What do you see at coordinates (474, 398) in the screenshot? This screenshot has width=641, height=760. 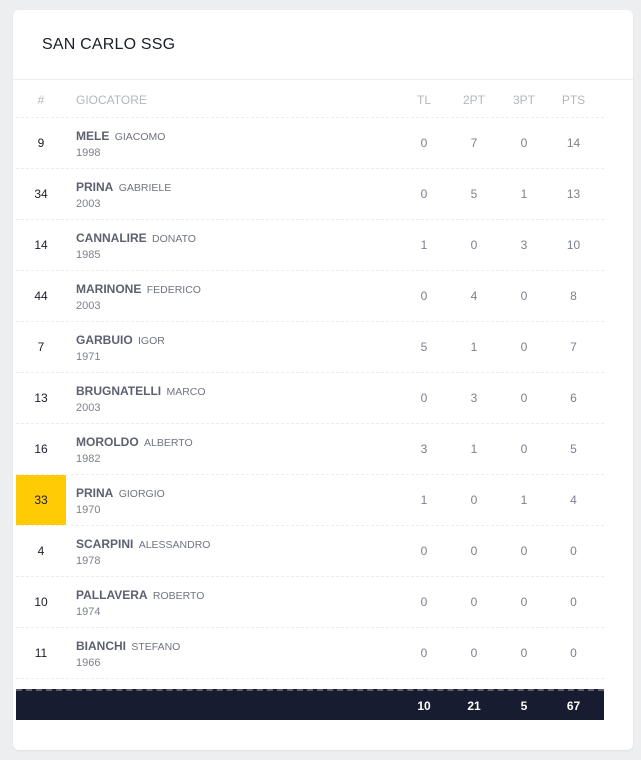 I see `stat-2pt: 3` at bounding box center [474, 398].